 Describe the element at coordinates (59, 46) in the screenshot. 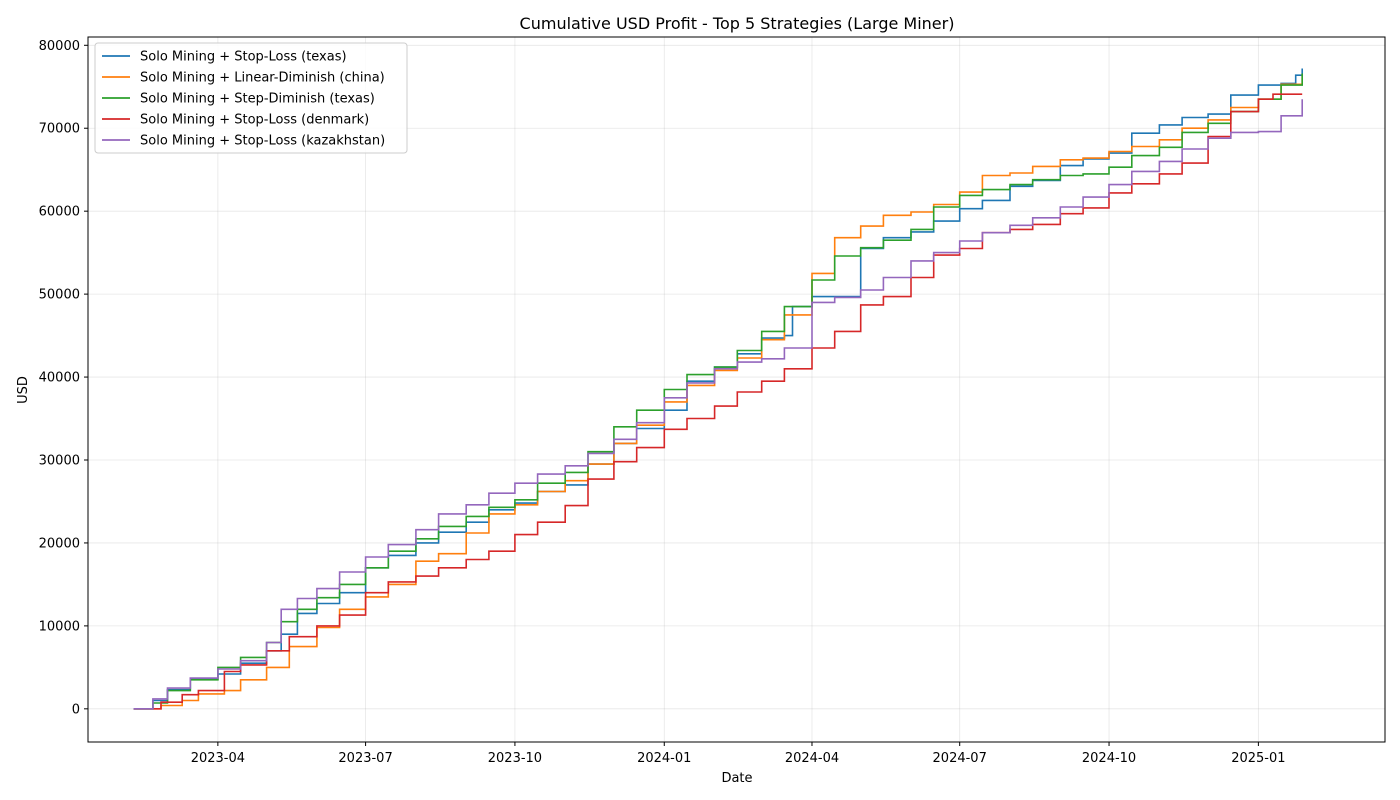

I see `y-tick-label: 80000` at that location.